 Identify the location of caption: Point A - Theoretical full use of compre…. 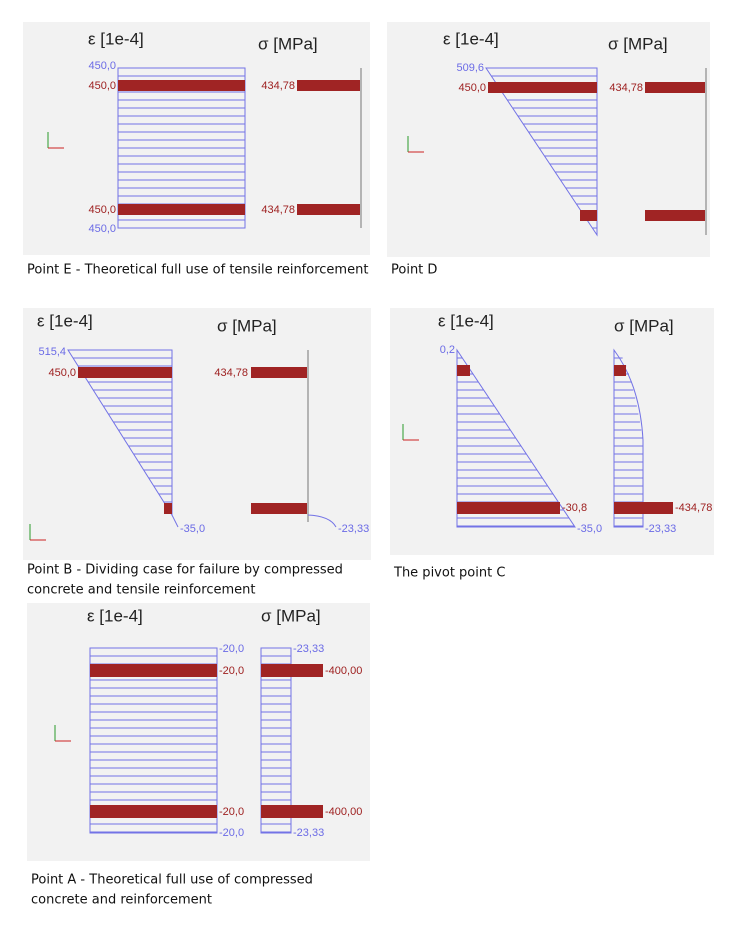
(172, 880).